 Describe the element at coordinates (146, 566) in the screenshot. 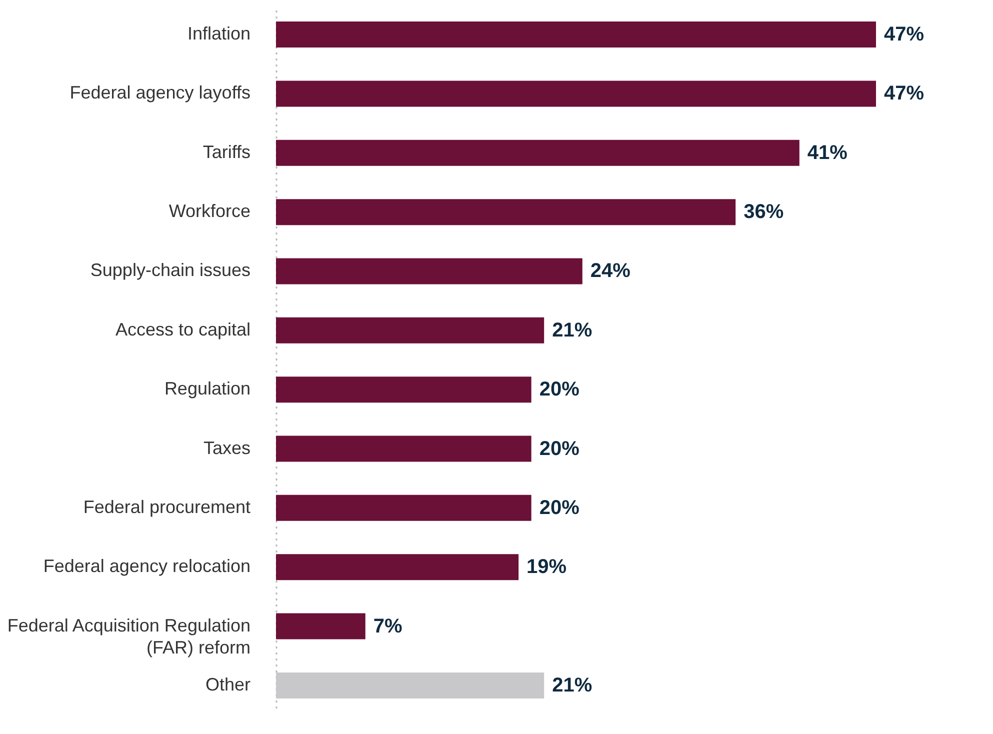

I see `y-tick-label: Federal agency relocation` at that location.